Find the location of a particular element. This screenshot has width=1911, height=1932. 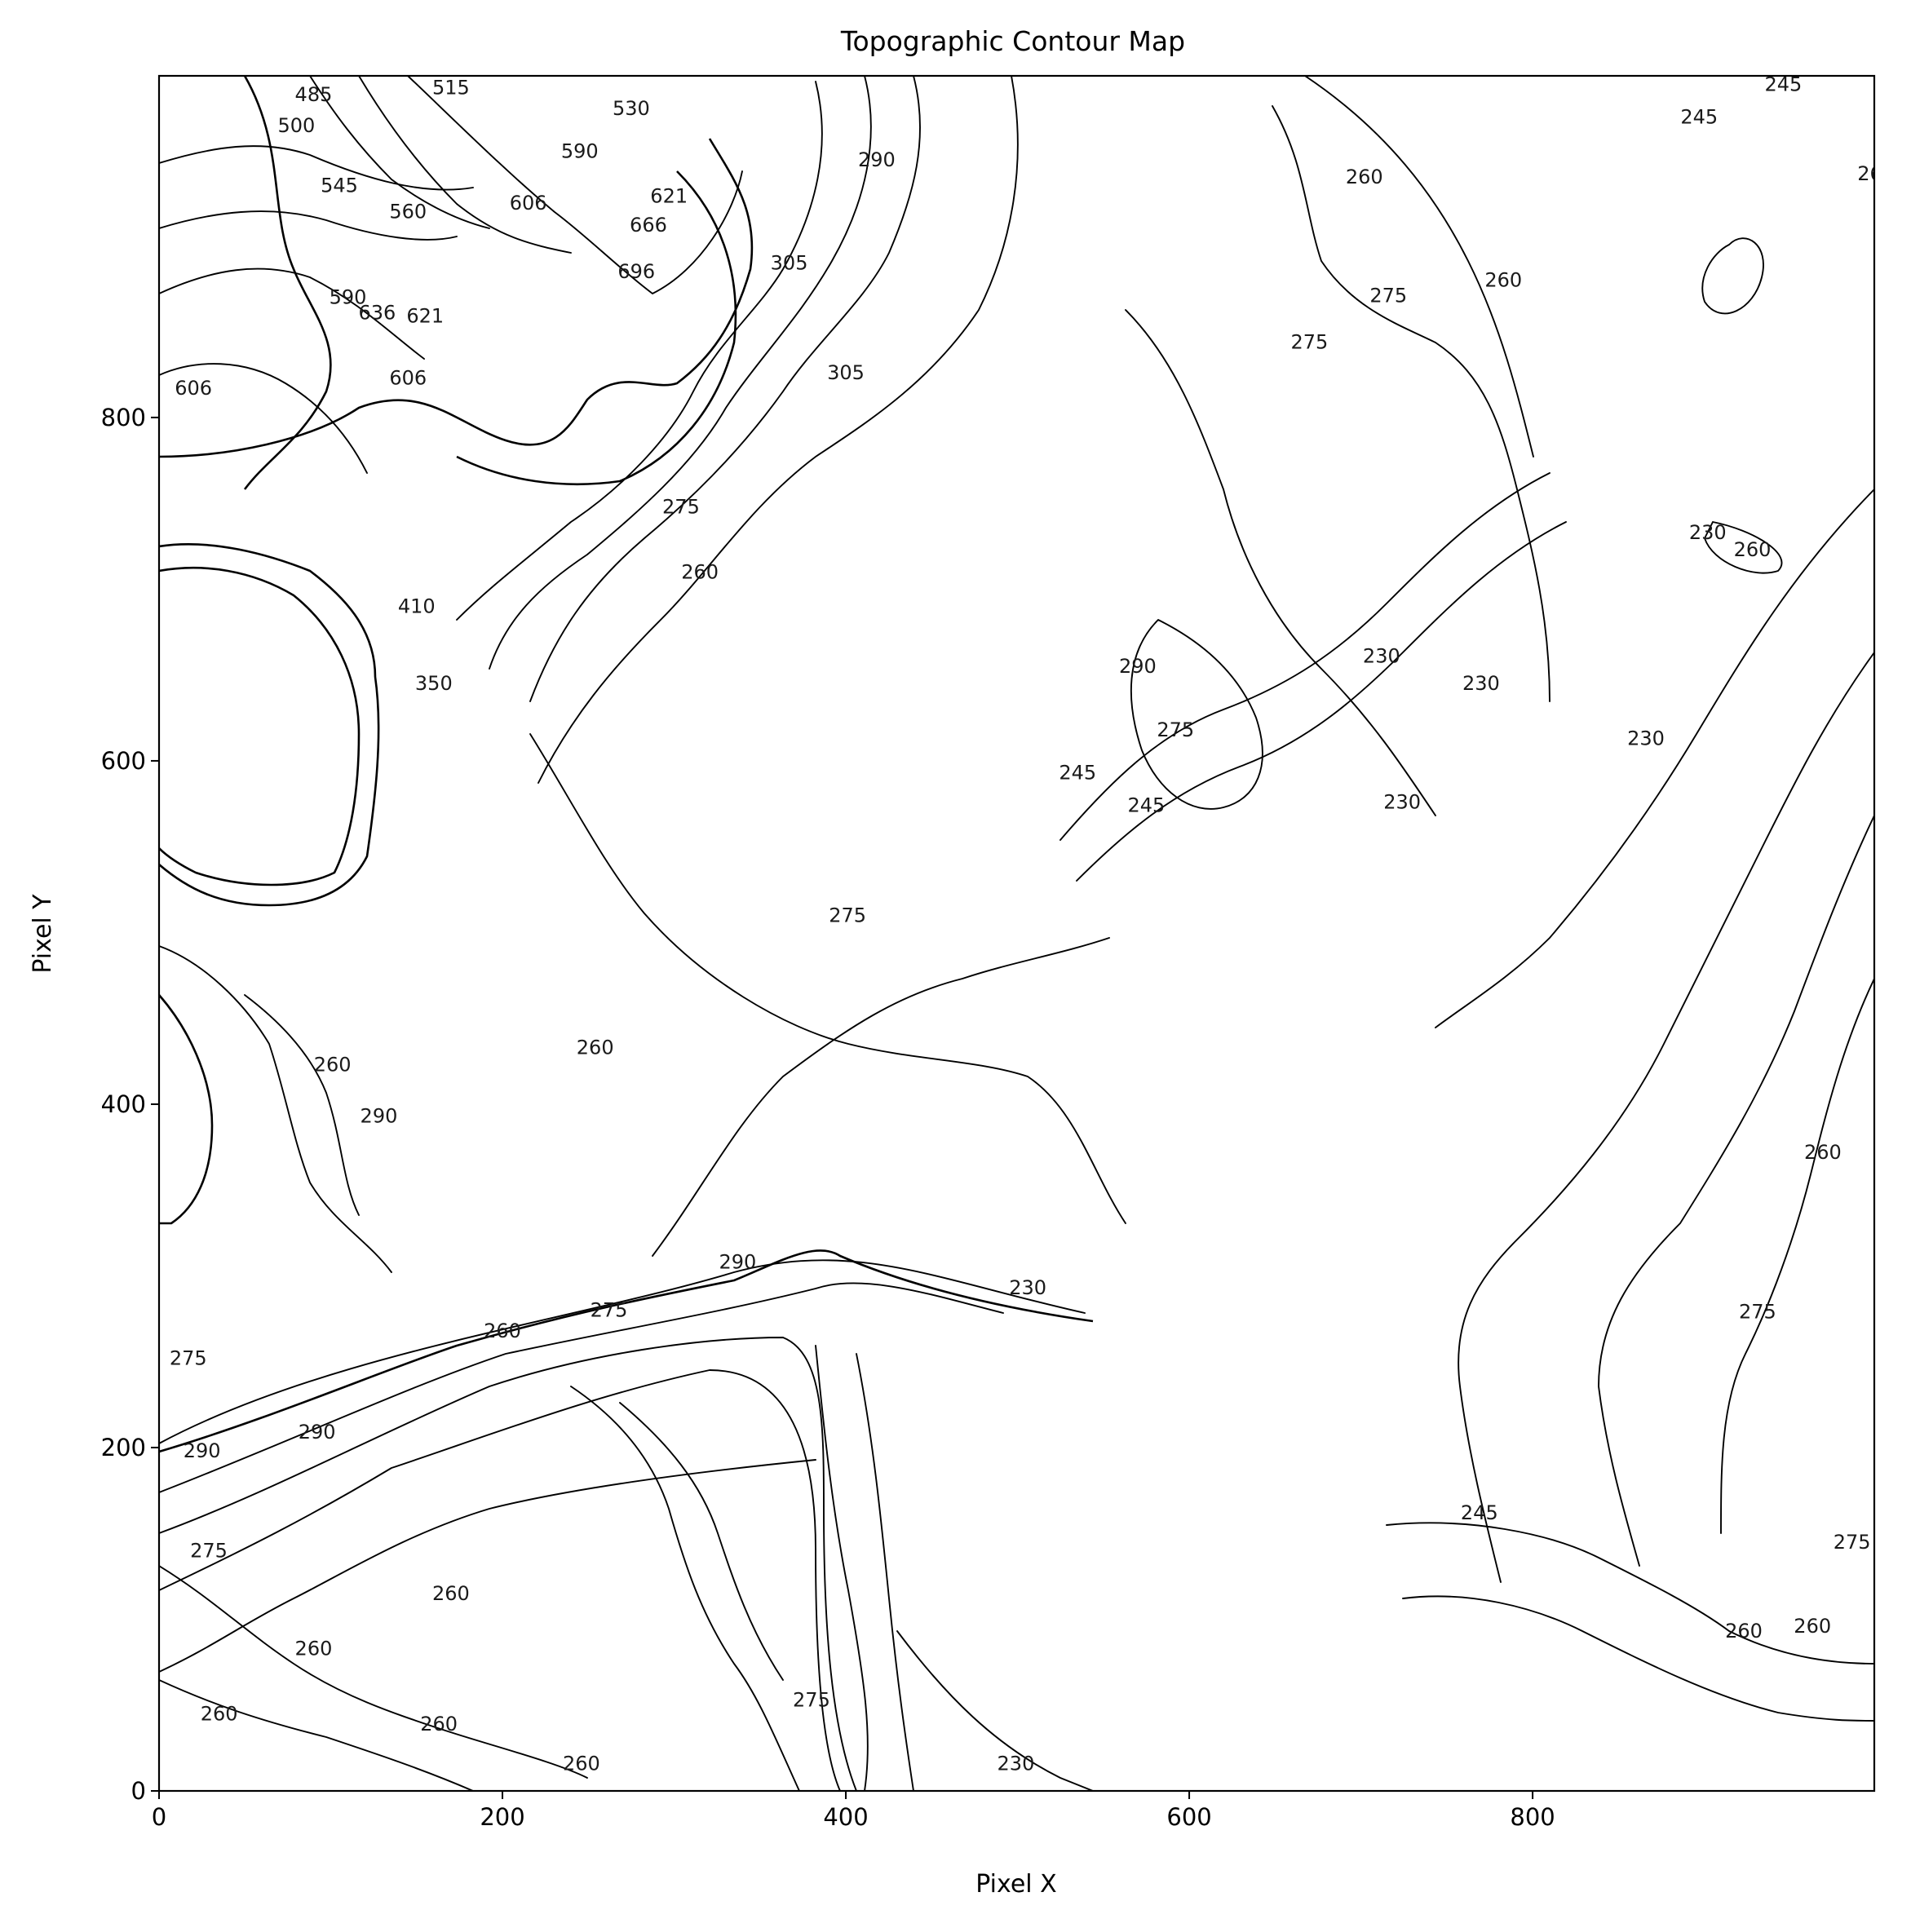

y-tick-label: 200 is located at coordinates (123, 1447).